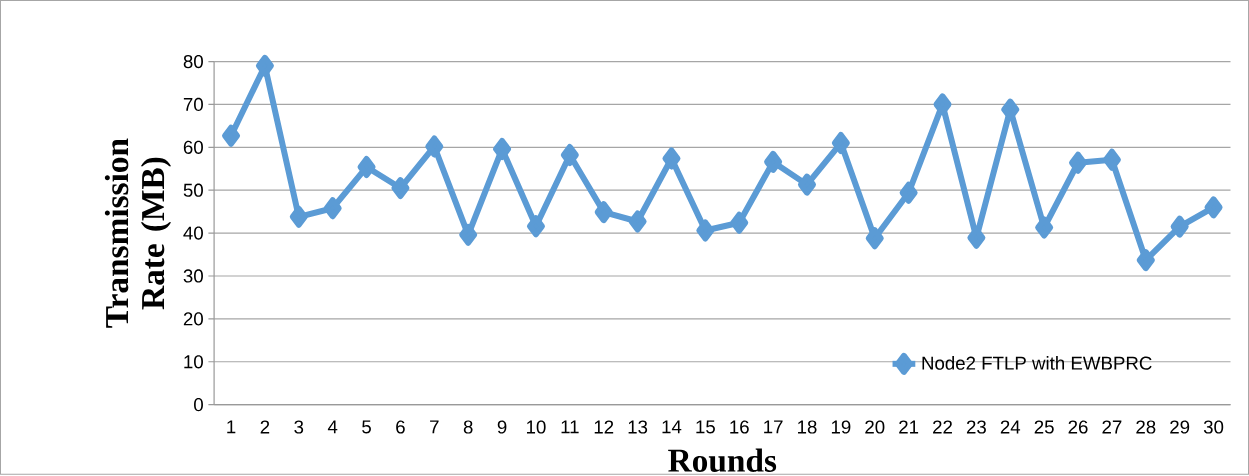 The width and height of the screenshot is (1249, 476). What do you see at coordinates (198, 404) in the screenshot?
I see `y-tick-label: 0` at bounding box center [198, 404].